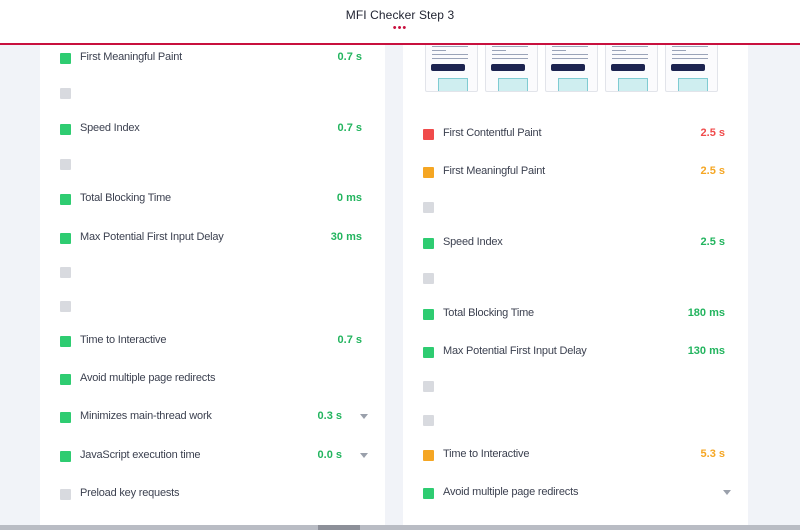 This screenshot has width=800, height=530. What do you see at coordinates (215, 200) in the screenshot?
I see `audit-row-total-blocking-time: Total Blocking Time 0 ms` at bounding box center [215, 200].